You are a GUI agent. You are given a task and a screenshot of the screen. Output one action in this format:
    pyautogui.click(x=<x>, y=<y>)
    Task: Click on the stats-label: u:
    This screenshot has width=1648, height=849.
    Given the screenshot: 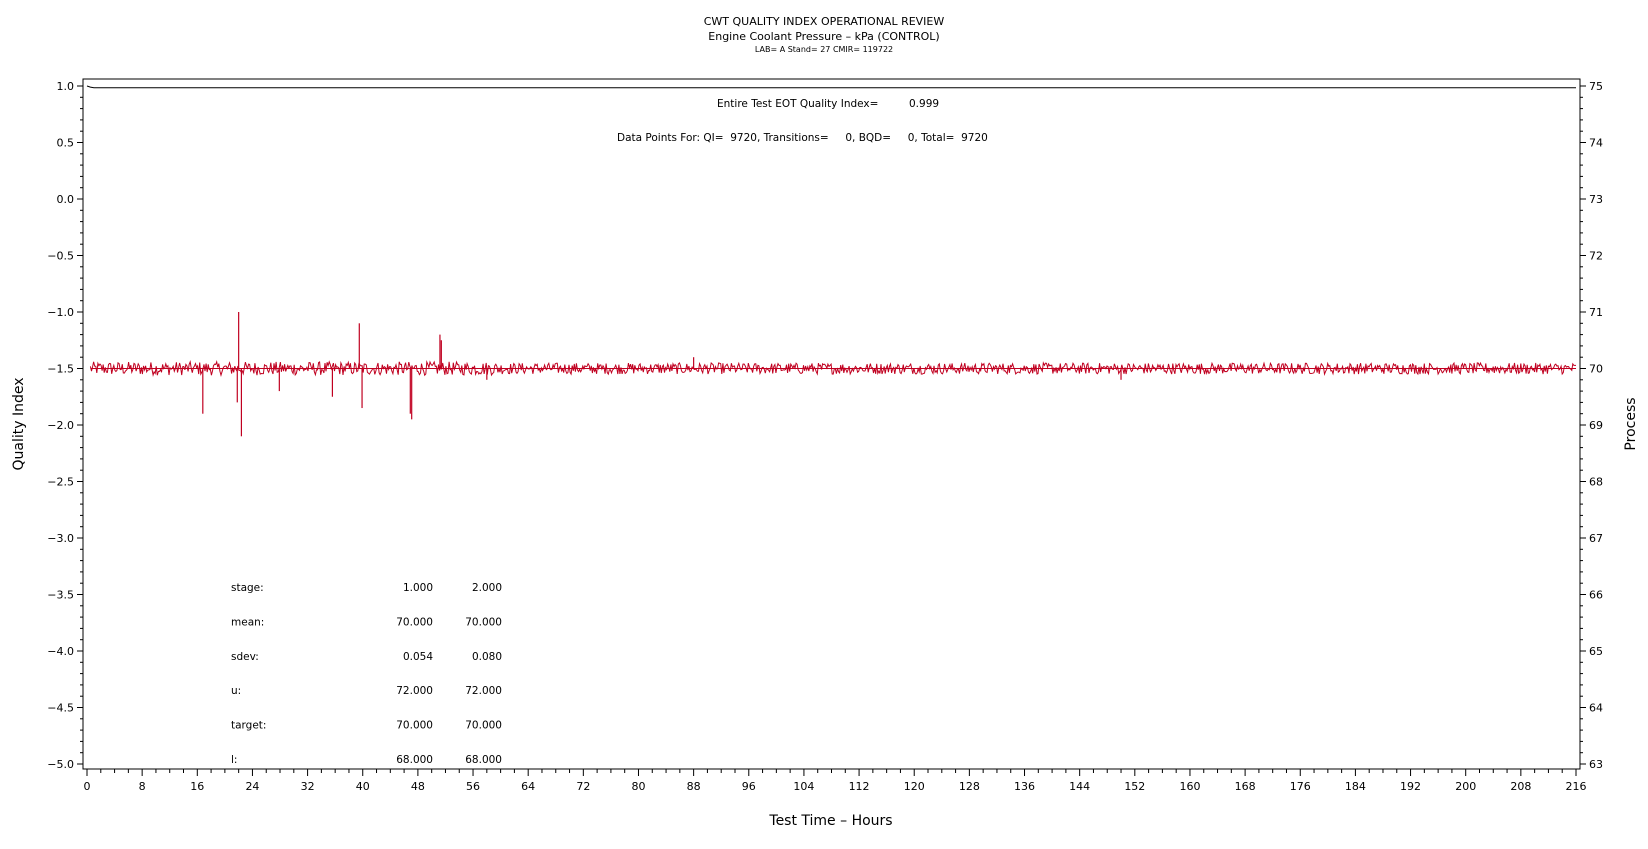 What is the action you would take?
    pyautogui.click(x=236, y=691)
    